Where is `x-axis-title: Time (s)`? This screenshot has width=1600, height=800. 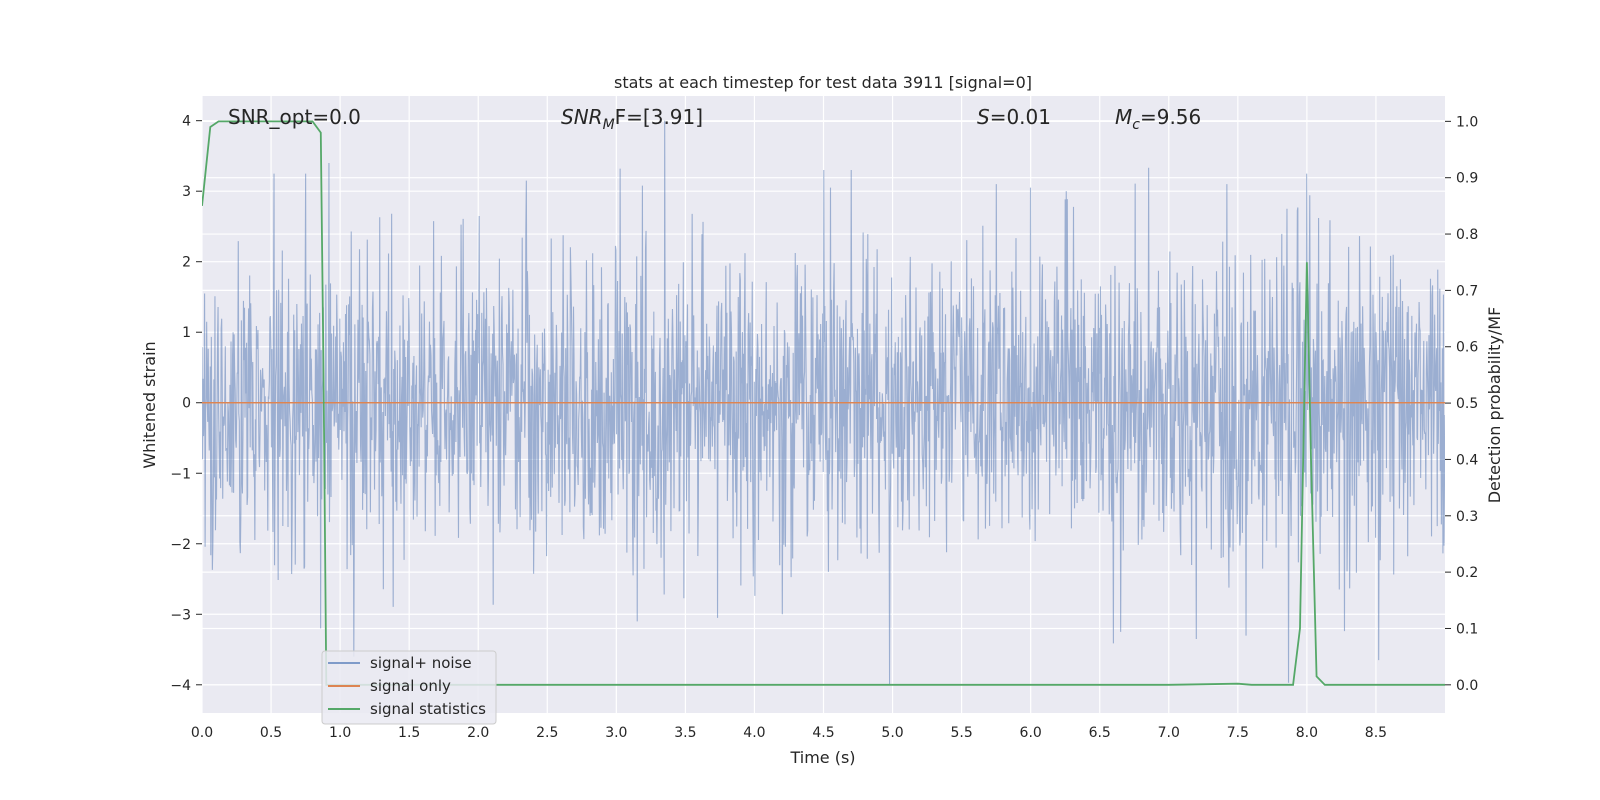 x-axis-title: Time (s) is located at coordinates (822, 757).